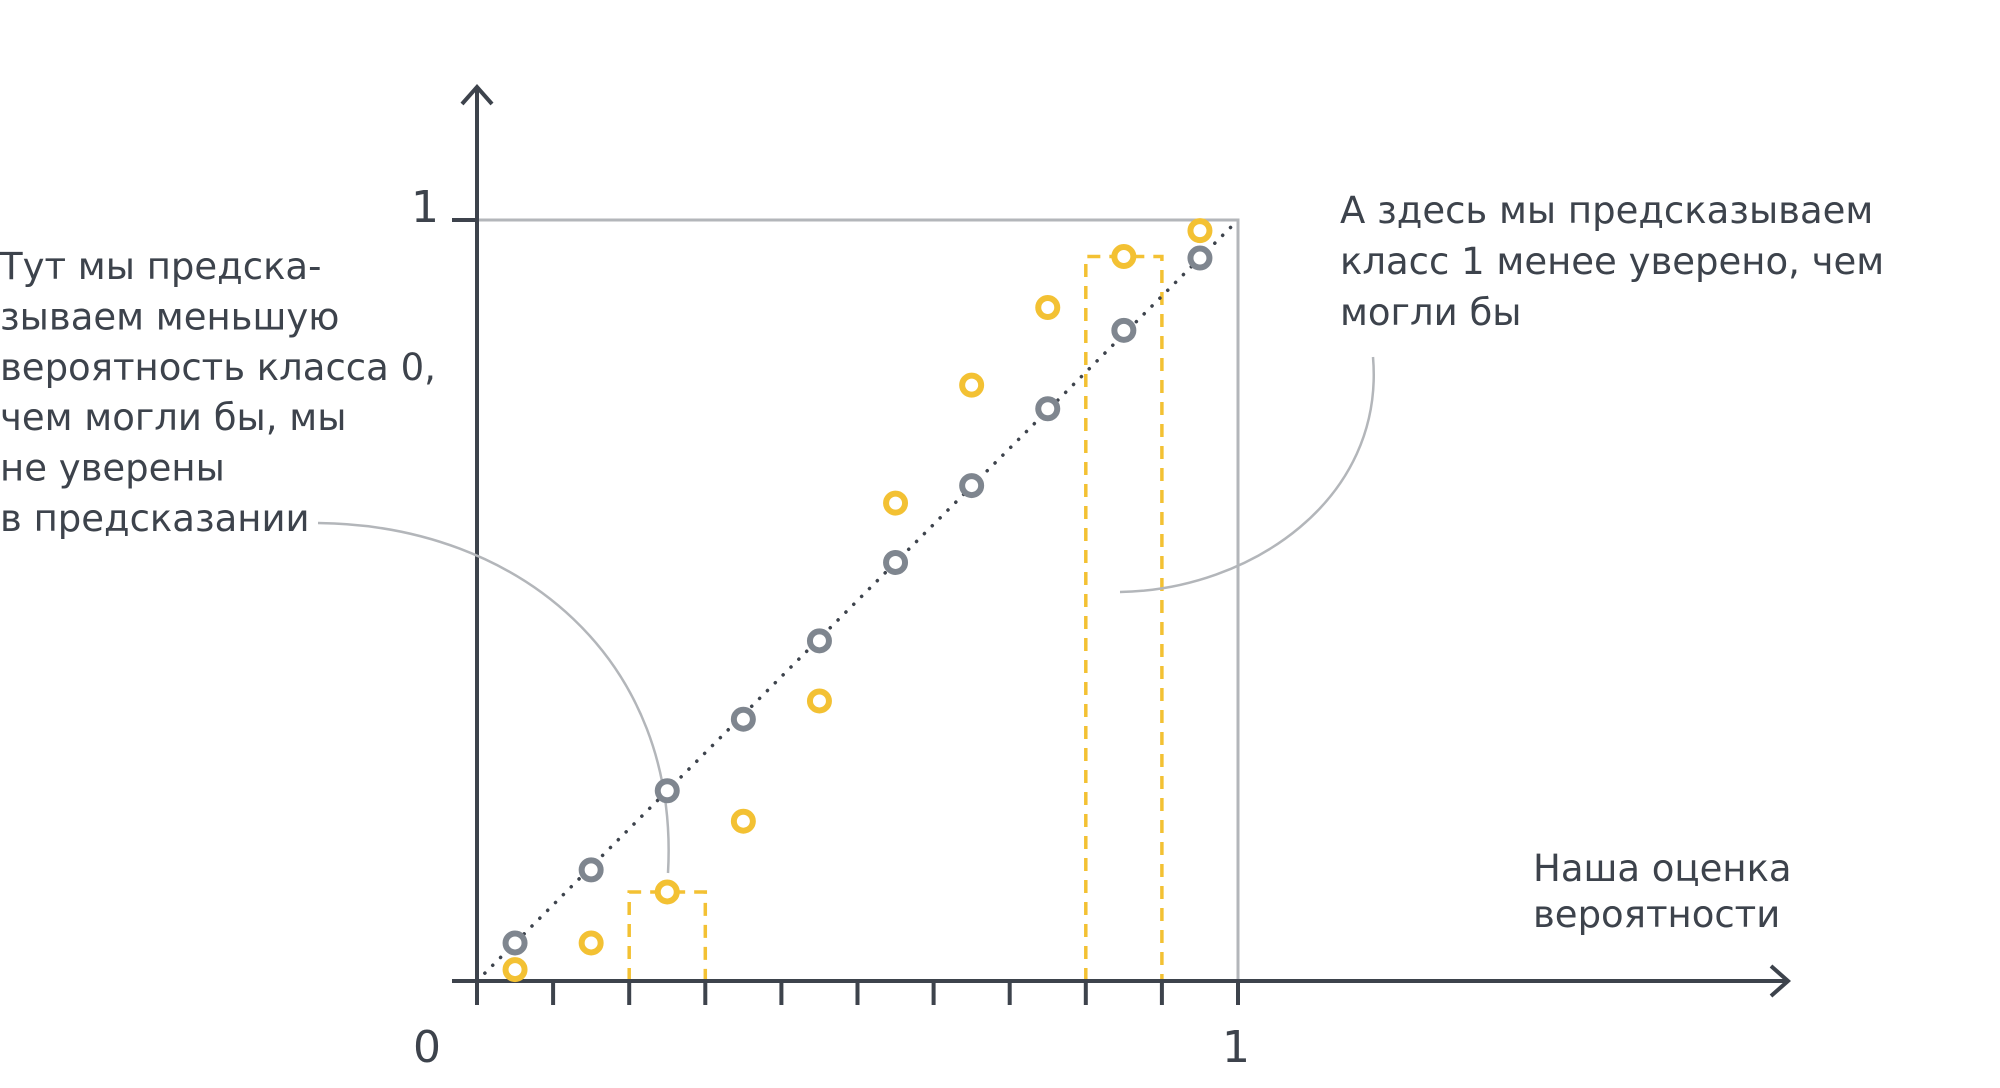 The height and width of the screenshot is (1088, 2000). What do you see at coordinates (1662, 868) in the screenshot?
I see `x-axis-label-line: Наша оценка` at bounding box center [1662, 868].